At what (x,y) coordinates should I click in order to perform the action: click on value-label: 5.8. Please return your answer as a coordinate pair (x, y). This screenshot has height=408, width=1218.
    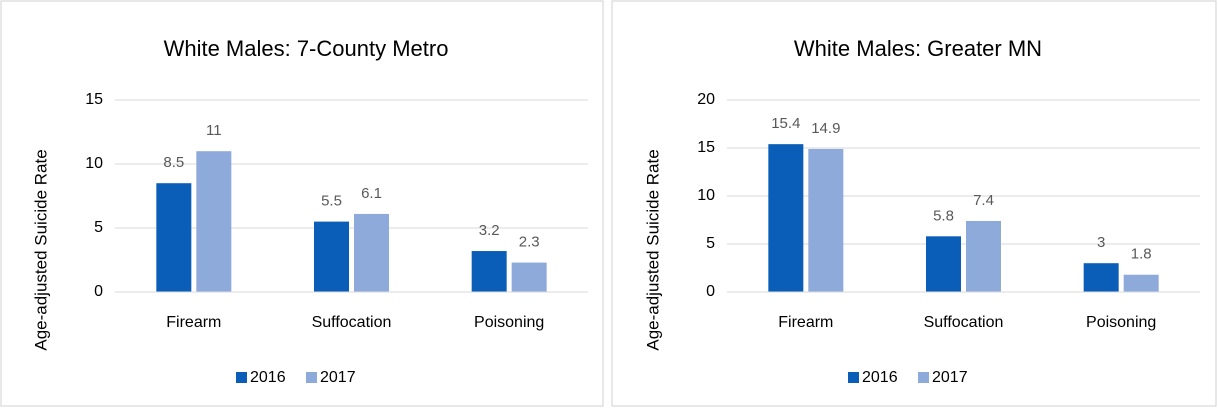
    Looking at the image, I should click on (943, 215).